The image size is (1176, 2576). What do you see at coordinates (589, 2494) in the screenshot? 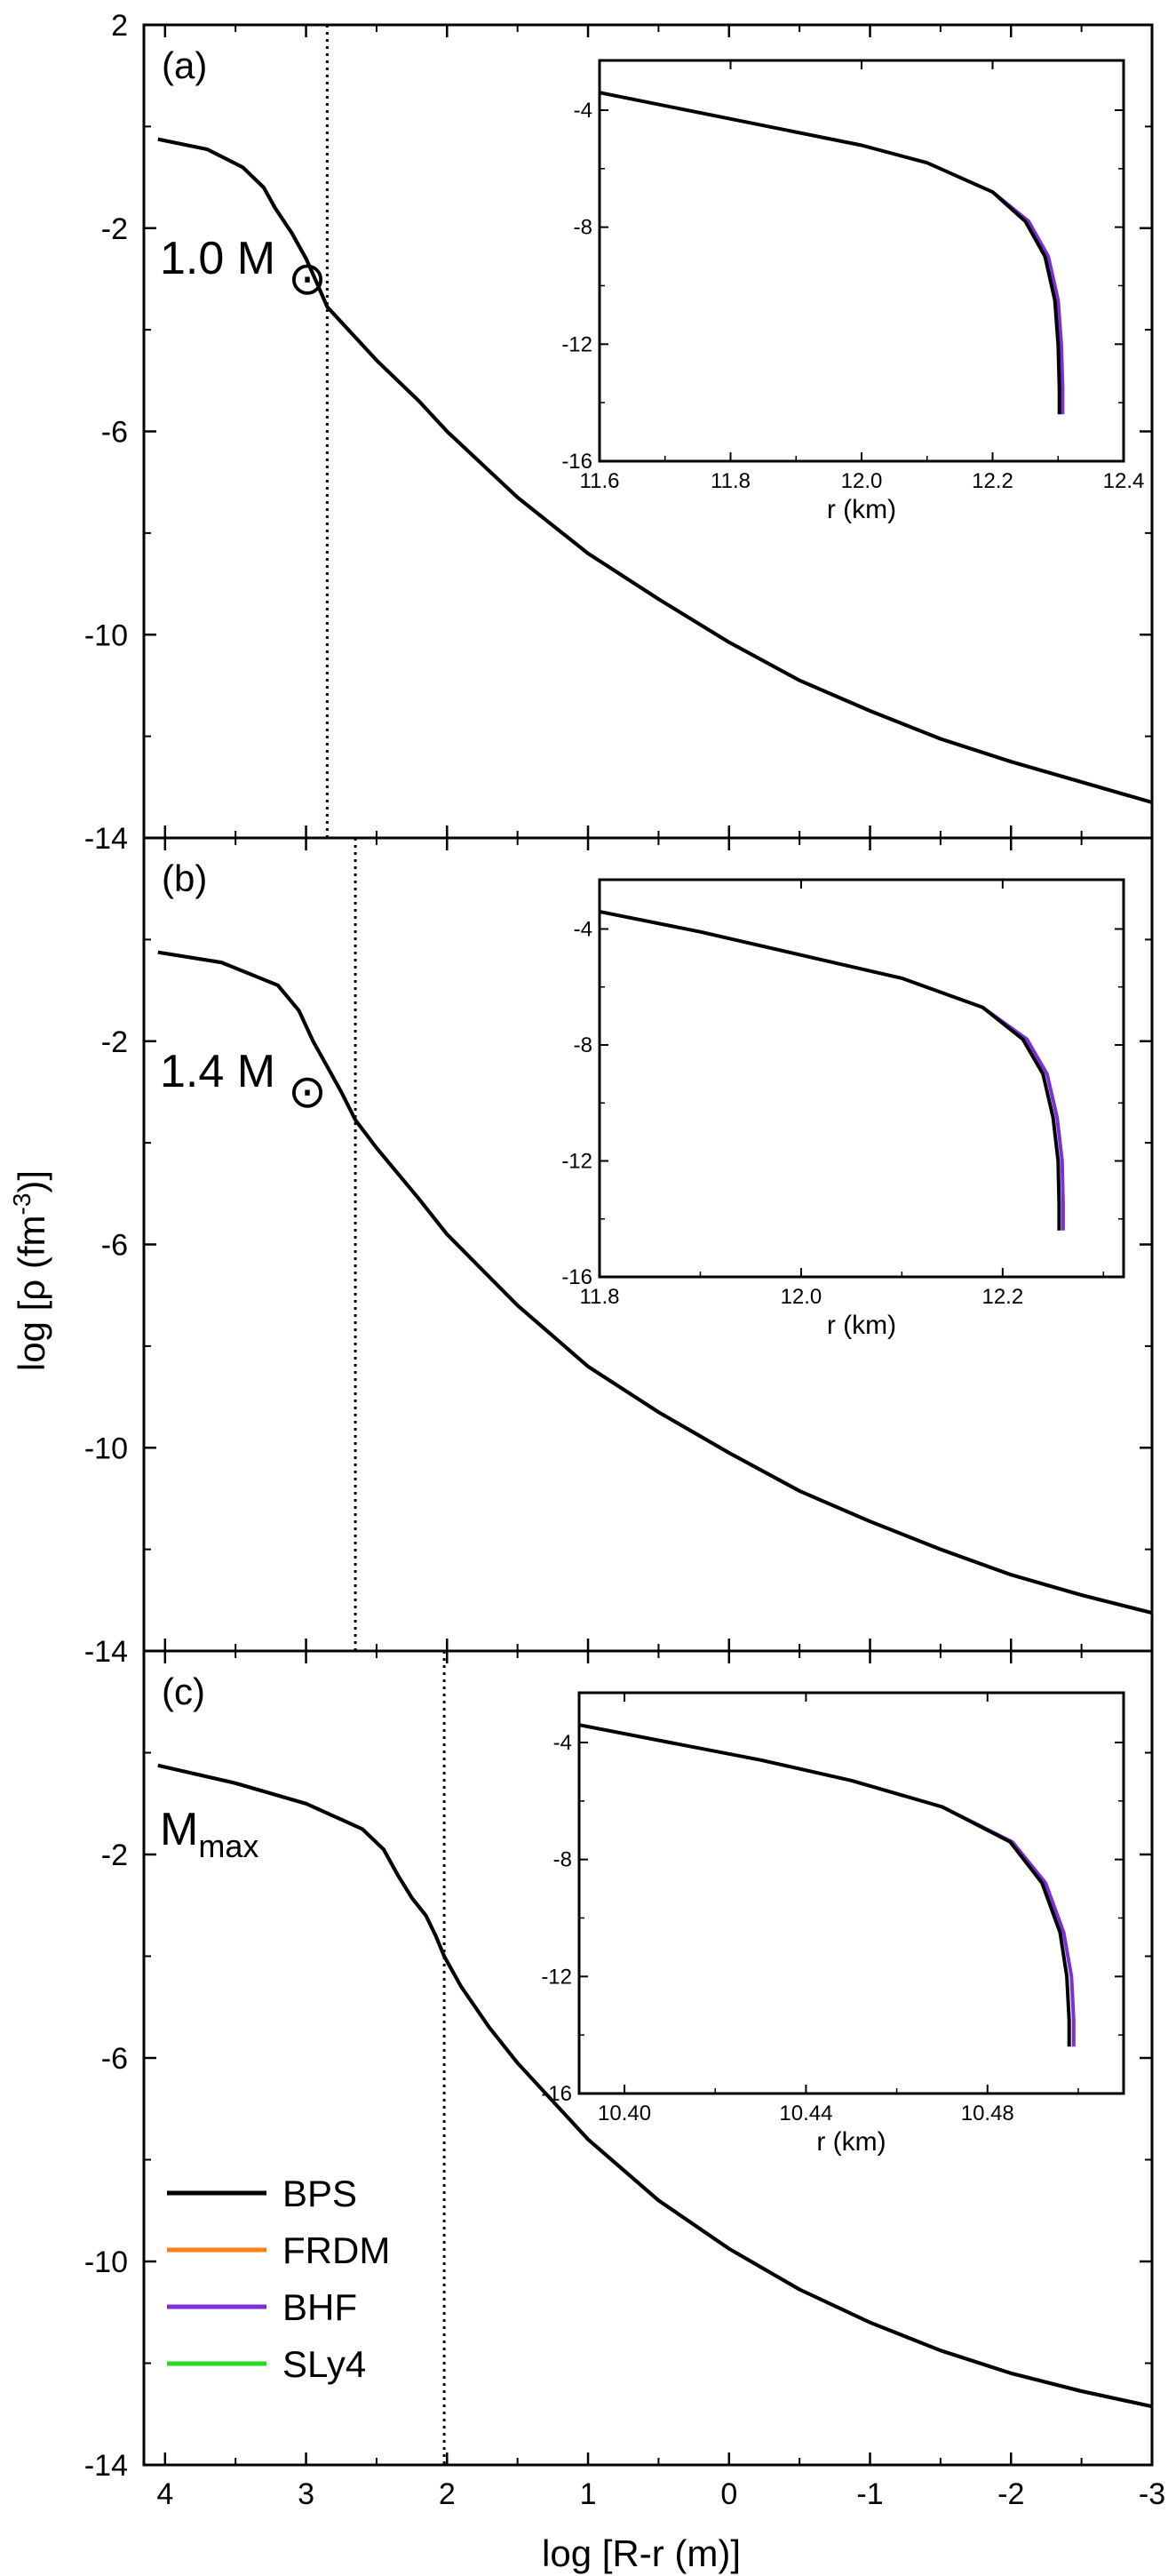
I see `x-tick-label: 1` at bounding box center [589, 2494].